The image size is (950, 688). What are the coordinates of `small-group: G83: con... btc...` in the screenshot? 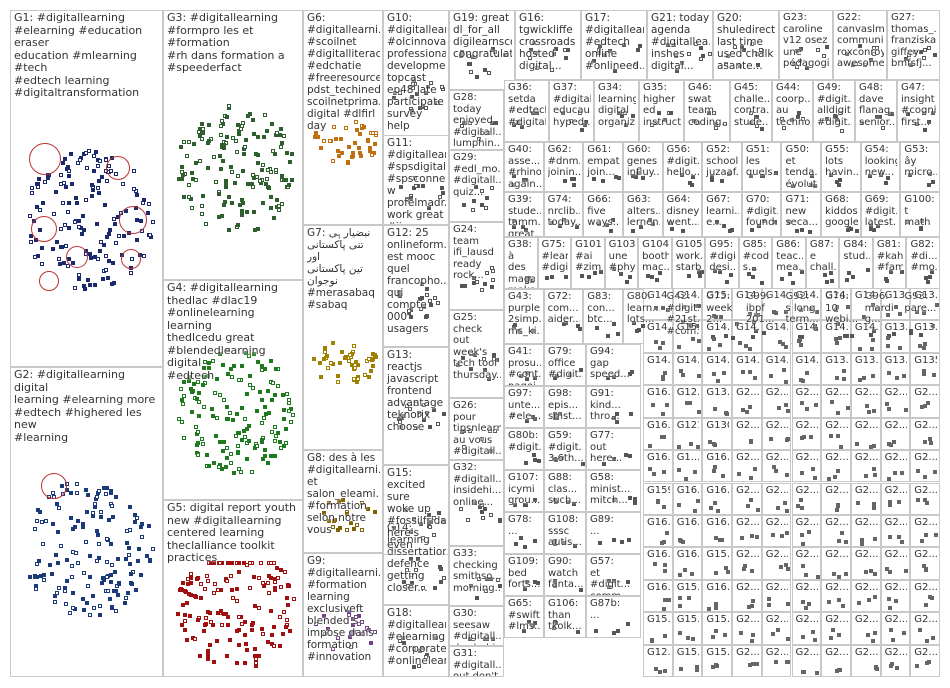 It's located at (603, 316).